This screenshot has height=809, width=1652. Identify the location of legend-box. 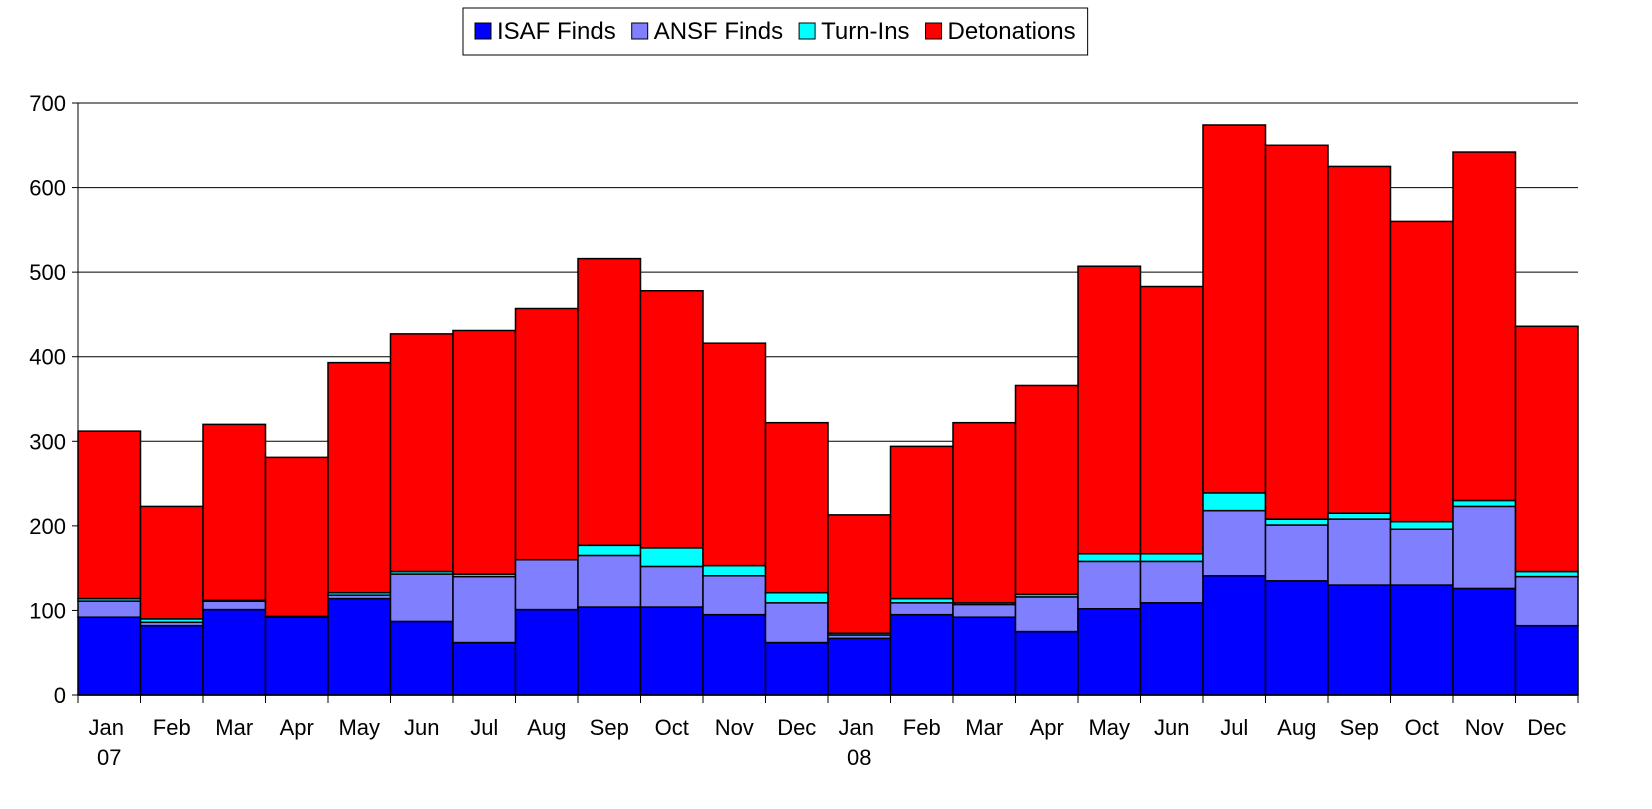
(775, 31).